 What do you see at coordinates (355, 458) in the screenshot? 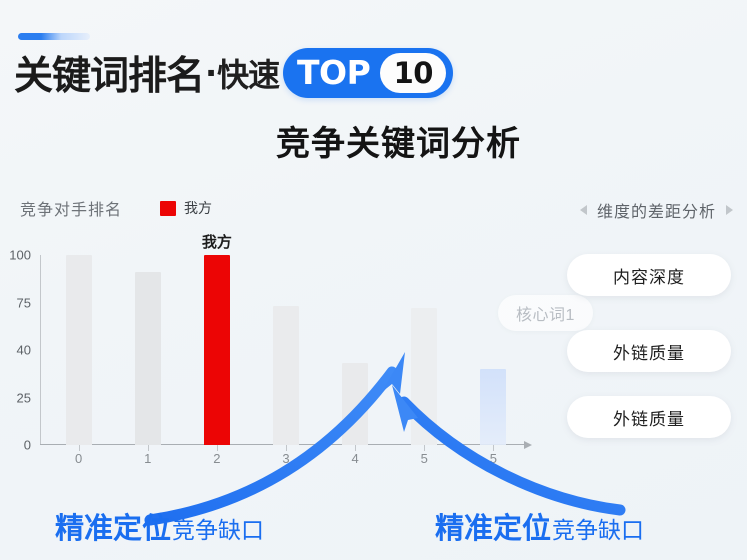
I see `x-axis-tick-label: 4` at bounding box center [355, 458].